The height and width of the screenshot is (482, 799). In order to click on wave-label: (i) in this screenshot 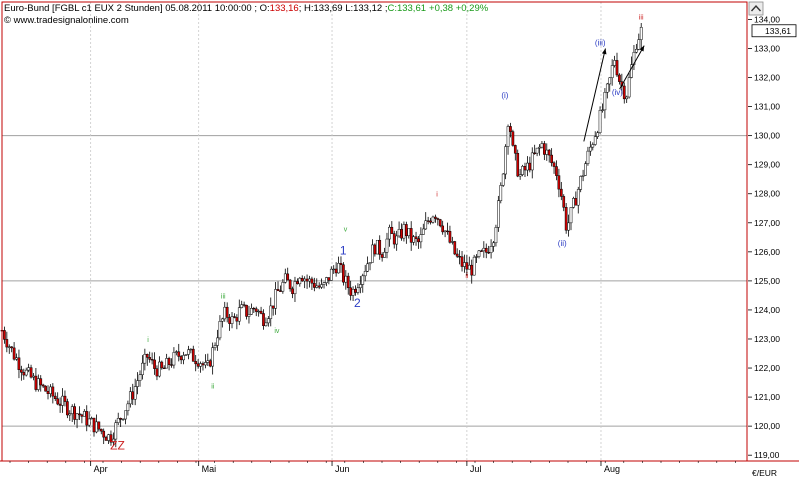, I will do `click(504, 95)`.